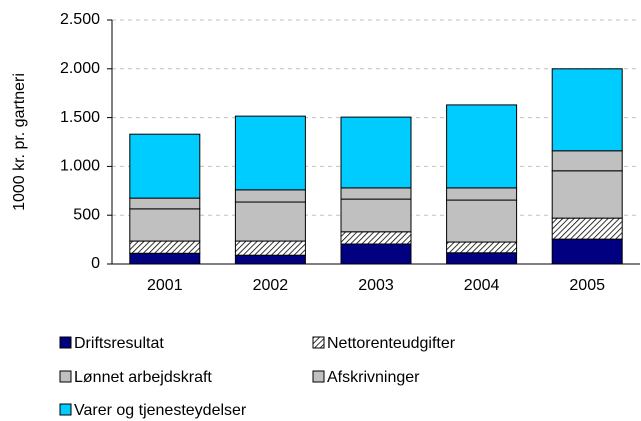 This screenshot has width=641, height=421. What do you see at coordinates (19, 142) in the screenshot?
I see `y-axis-label: 1000 kr. pr. gartneri` at bounding box center [19, 142].